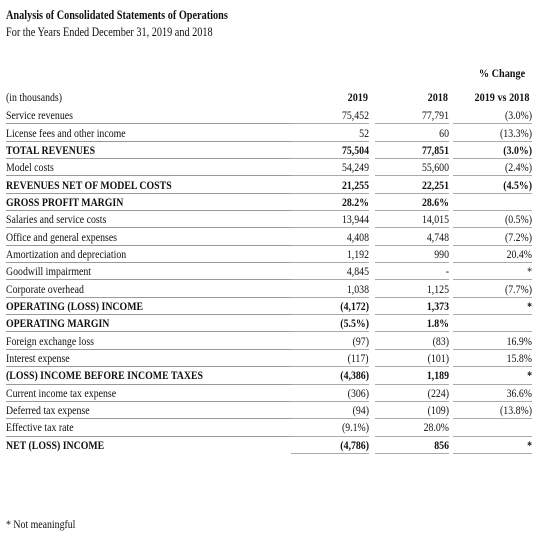 This screenshot has height=544, width=544. Describe the element at coordinates (492, 340) in the screenshot. I see `percent-change-cell: 16.9%` at that location.